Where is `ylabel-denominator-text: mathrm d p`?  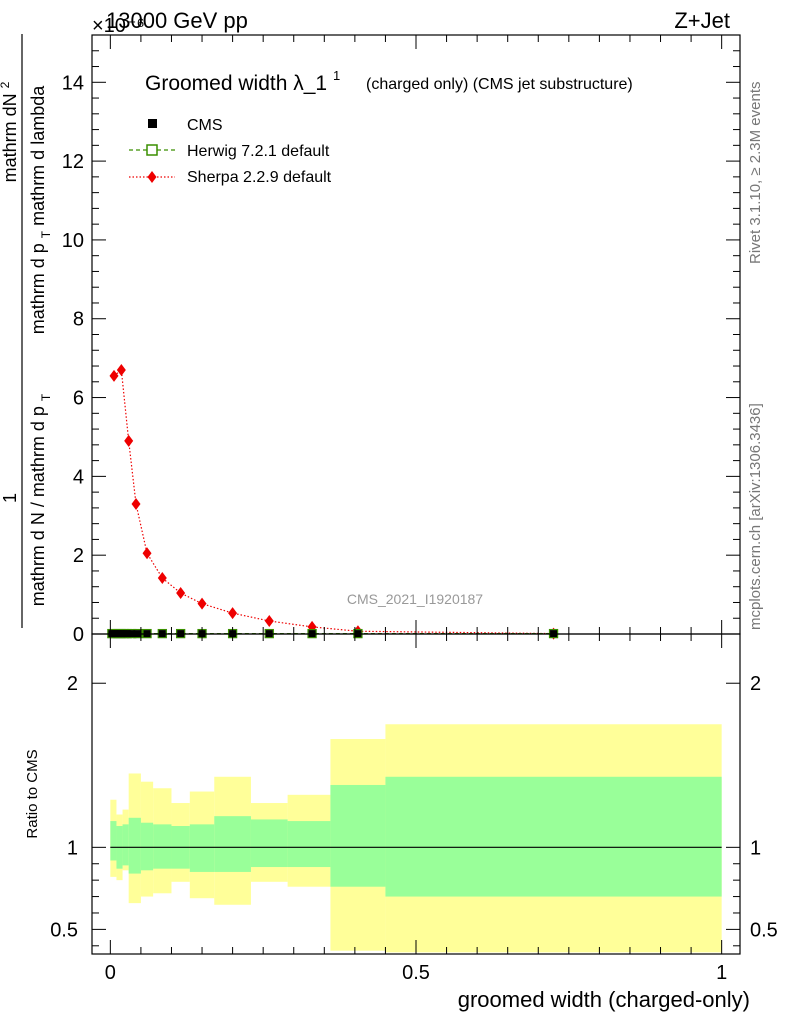 ylabel-denominator-text: mathrm d p is located at coordinates (38, 288).